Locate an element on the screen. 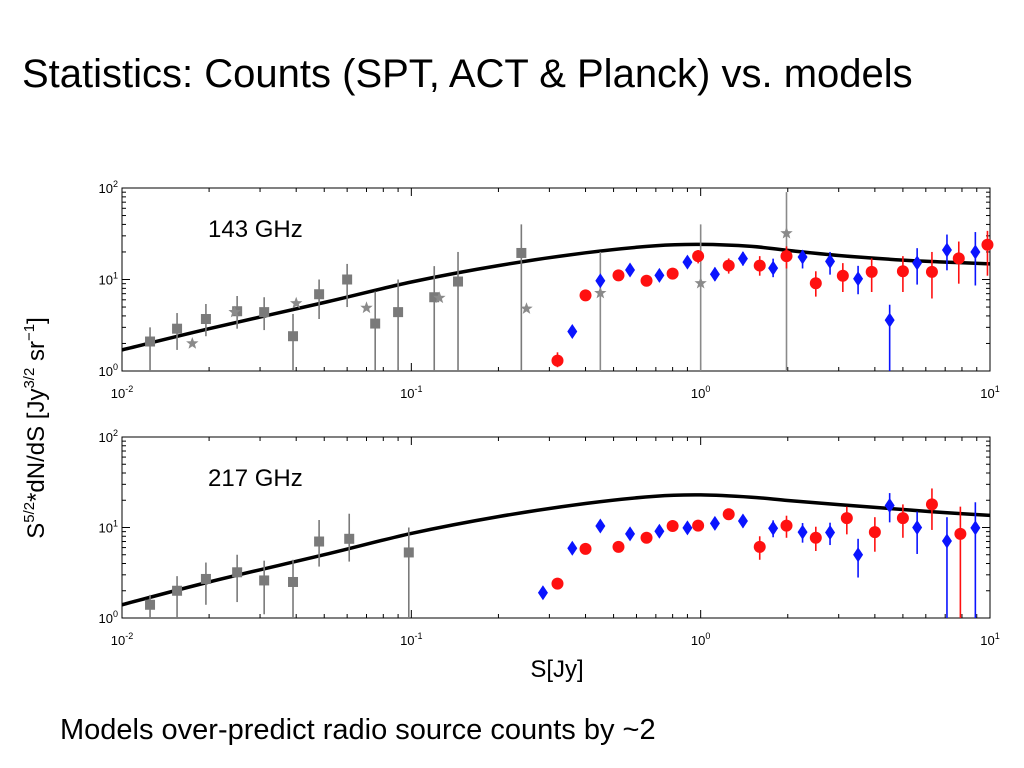  x-tick-label: 10⁻² is located at coordinates (122, 392).